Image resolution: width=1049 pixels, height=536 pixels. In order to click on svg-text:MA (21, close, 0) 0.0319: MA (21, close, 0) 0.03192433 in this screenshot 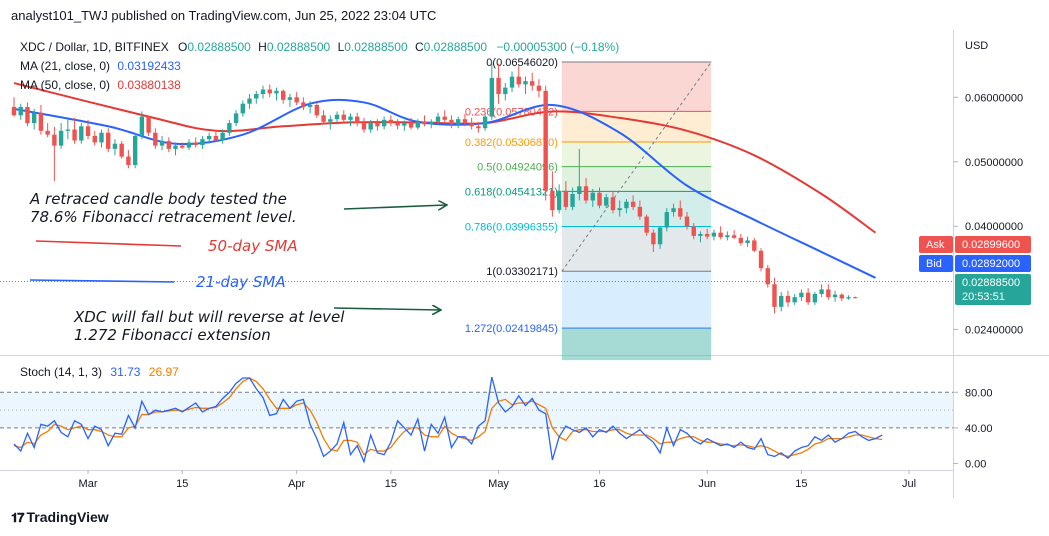, I will do `click(100, 66)`.